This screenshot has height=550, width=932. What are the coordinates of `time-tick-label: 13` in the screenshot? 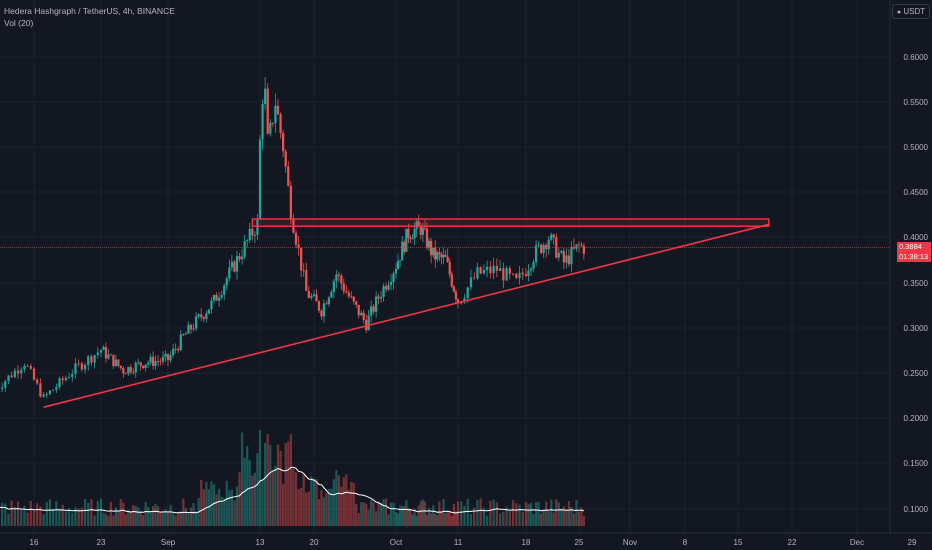 It's located at (260, 542).